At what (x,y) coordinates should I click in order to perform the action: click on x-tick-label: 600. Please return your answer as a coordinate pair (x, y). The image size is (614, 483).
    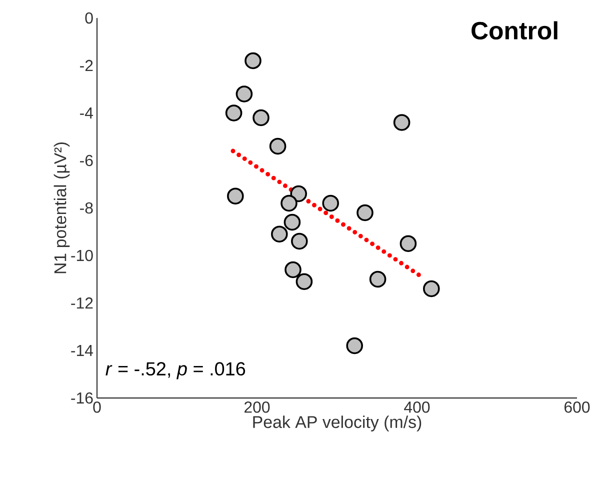
    Looking at the image, I should click on (577, 407).